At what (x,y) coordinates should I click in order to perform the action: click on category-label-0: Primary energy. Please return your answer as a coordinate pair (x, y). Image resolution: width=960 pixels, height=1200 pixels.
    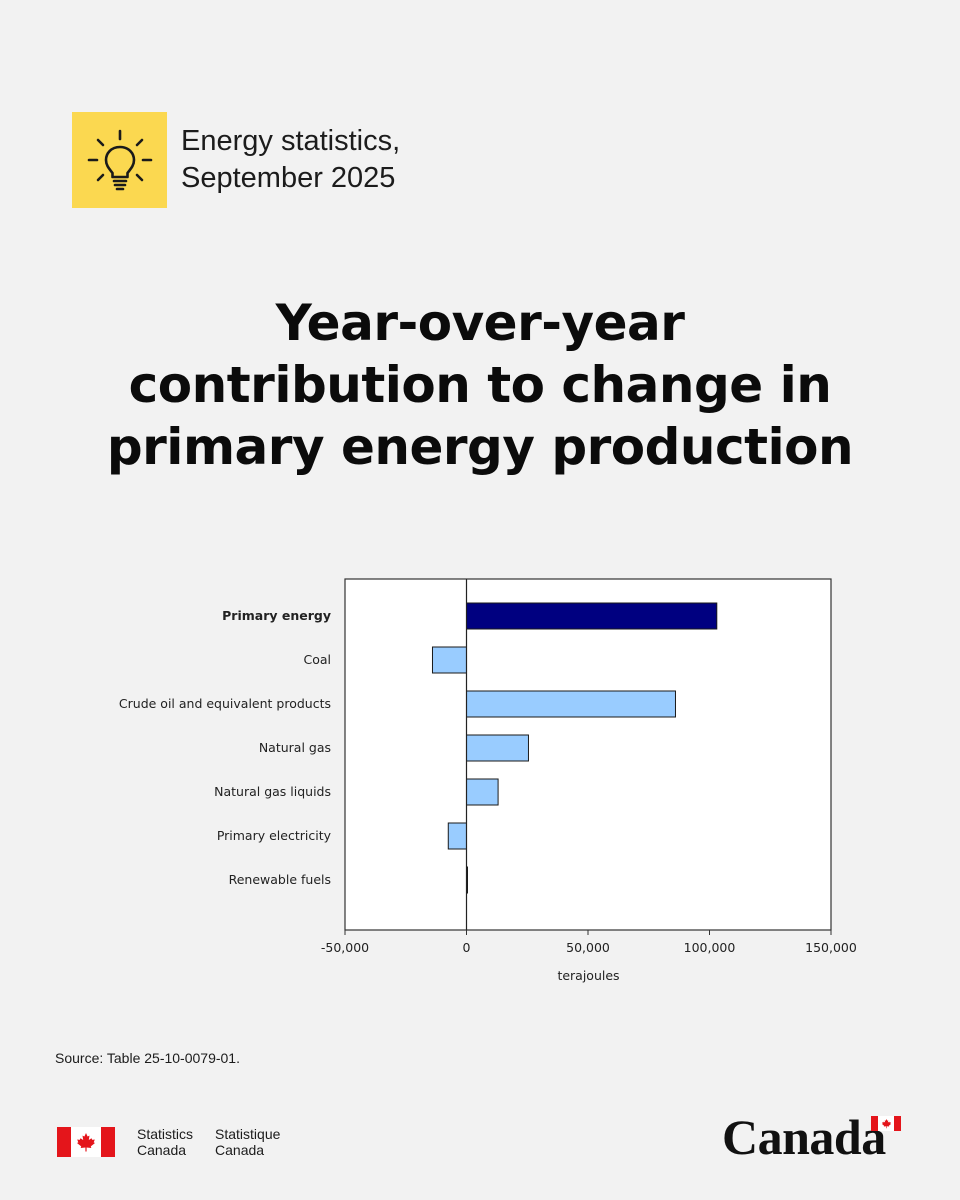
    Looking at the image, I should click on (276, 615).